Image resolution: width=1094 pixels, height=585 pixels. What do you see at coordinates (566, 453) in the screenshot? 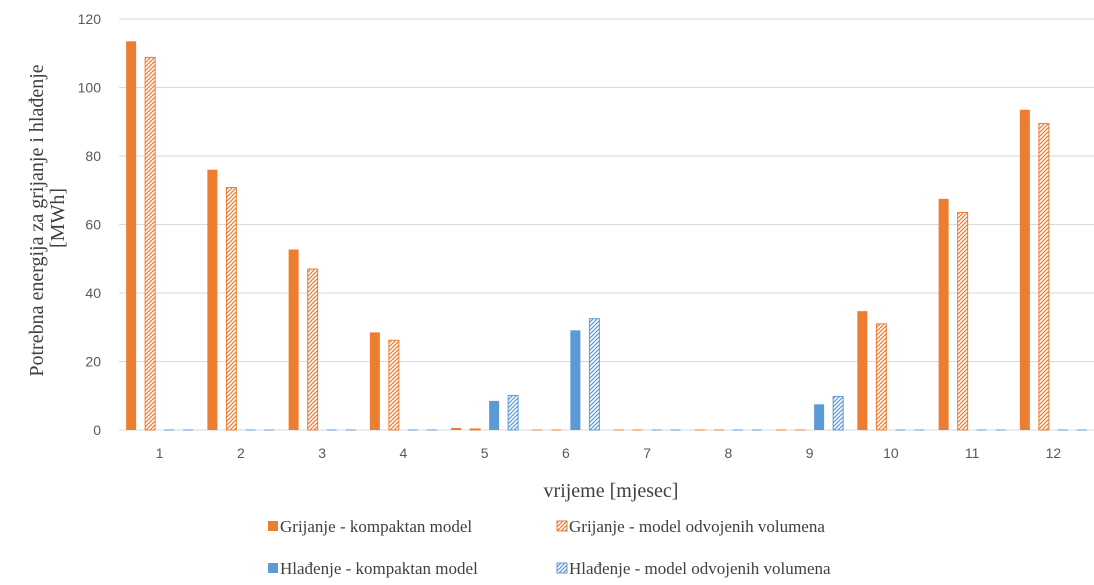
I see `x-tick-label: 6` at bounding box center [566, 453].